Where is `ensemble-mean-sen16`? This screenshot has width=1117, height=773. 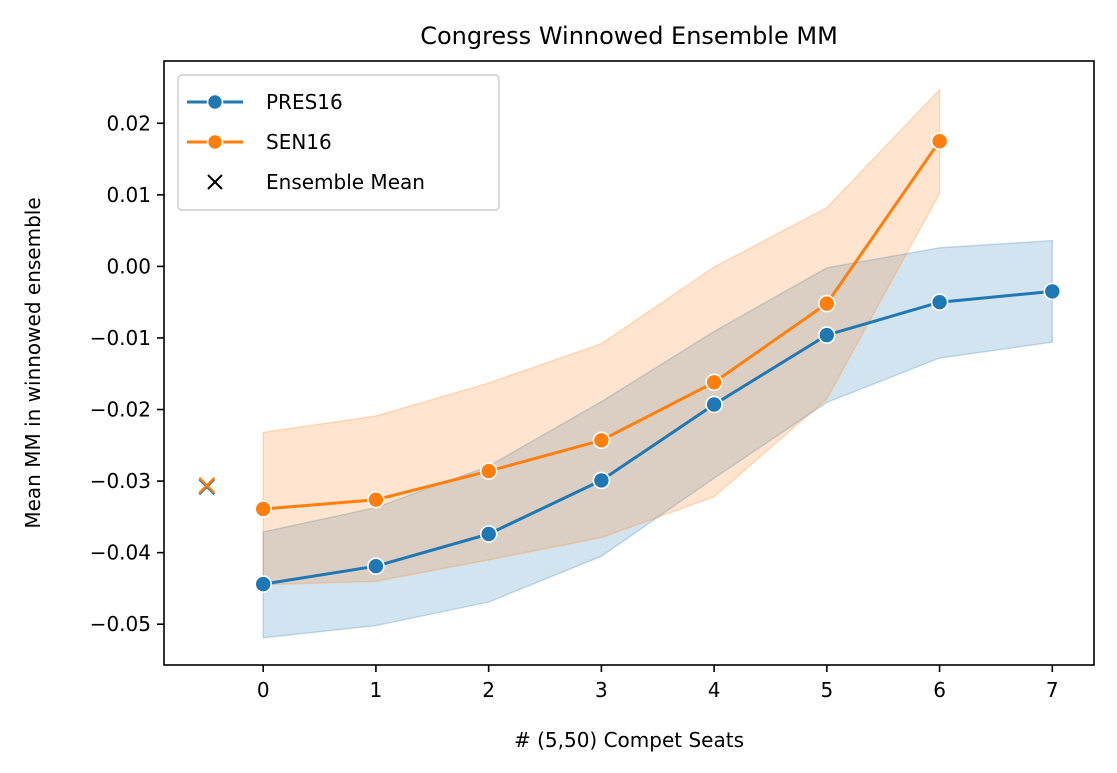
ensemble-mean-sen16 is located at coordinates (207, 485).